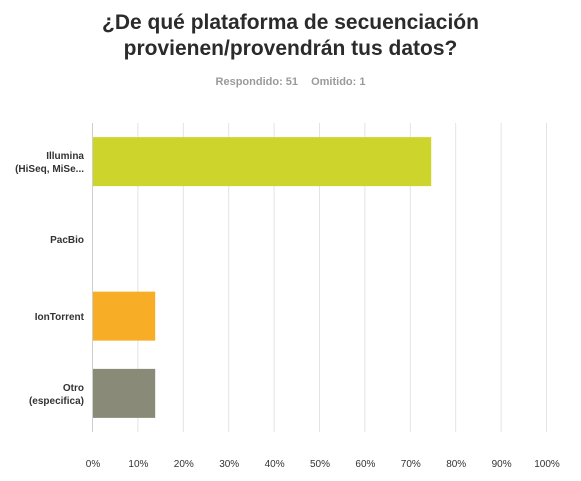 This screenshot has width=581, height=481. I want to click on x-tick-label: 30%, so click(229, 464).